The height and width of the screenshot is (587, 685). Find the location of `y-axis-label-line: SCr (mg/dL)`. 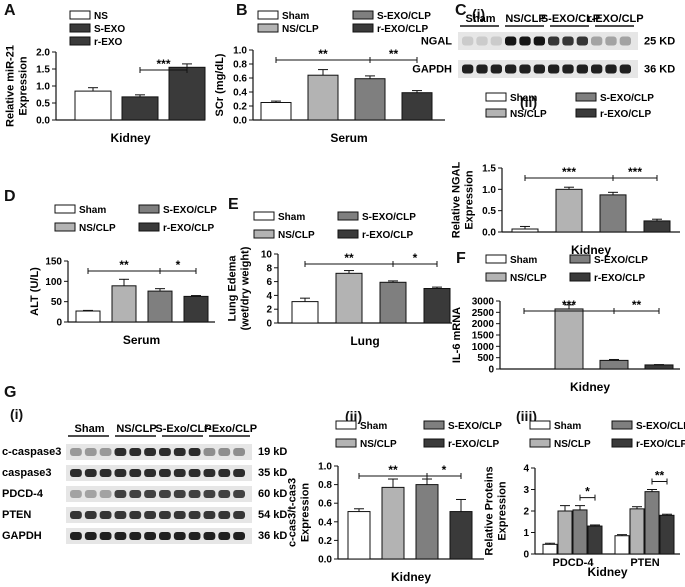

y-axis-label-line: SCr (mg/dL) is located at coordinates (220, 84).